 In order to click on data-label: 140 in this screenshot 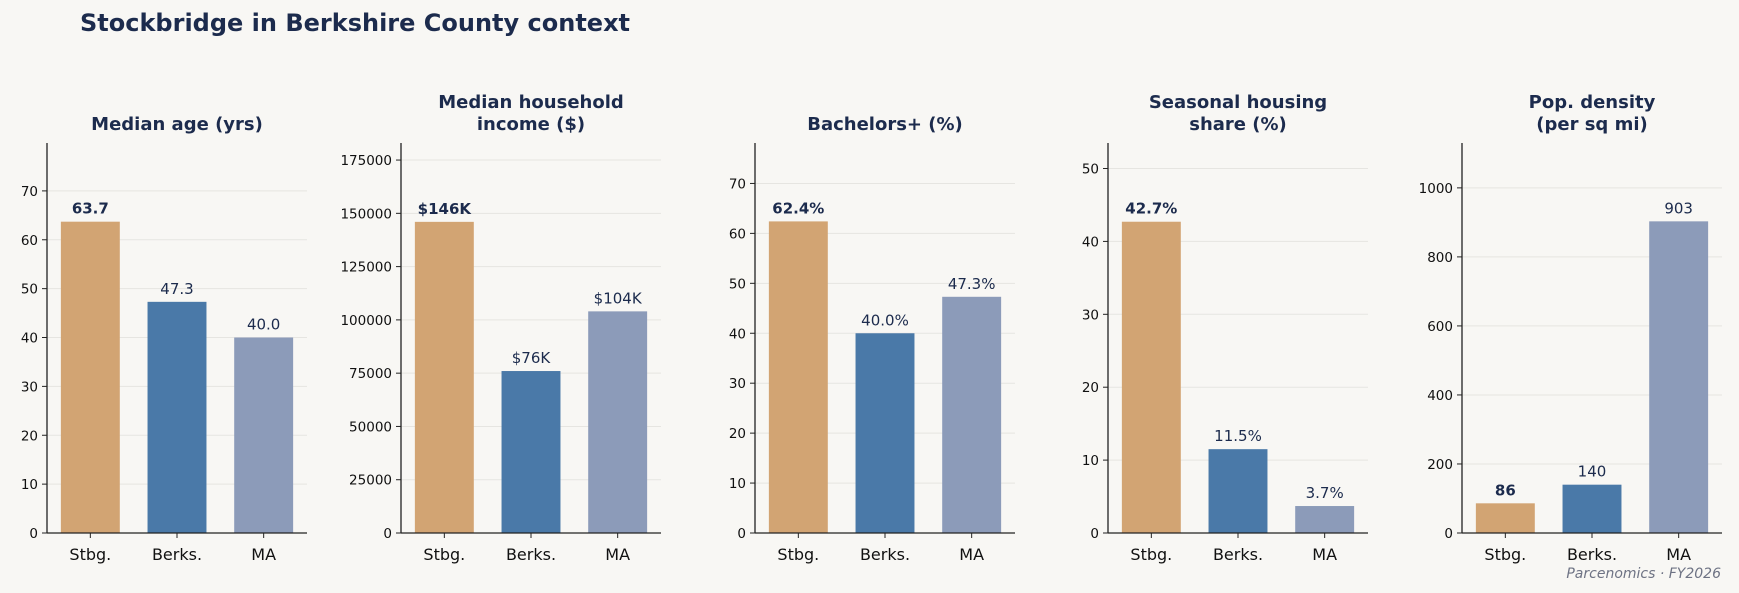, I will do `click(1592, 472)`.